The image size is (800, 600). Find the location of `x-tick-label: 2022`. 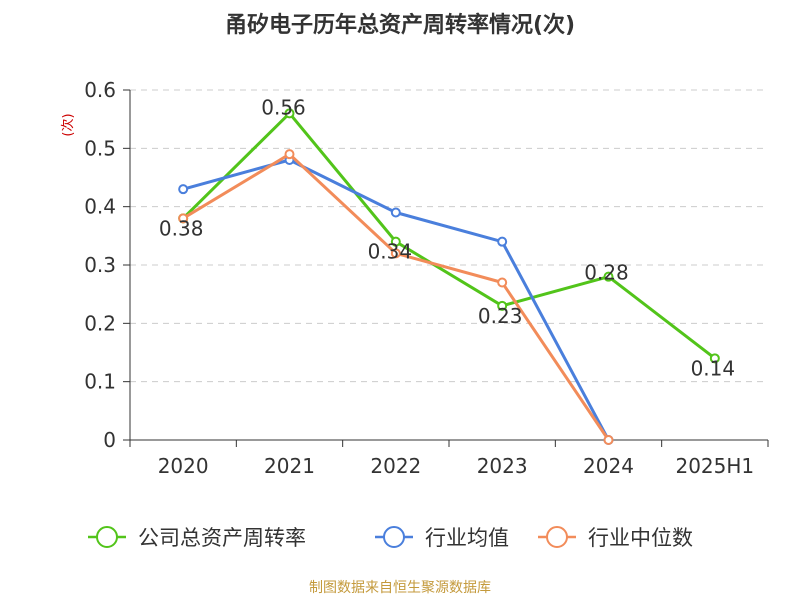

x-tick-label: 2022 is located at coordinates (395, 466).